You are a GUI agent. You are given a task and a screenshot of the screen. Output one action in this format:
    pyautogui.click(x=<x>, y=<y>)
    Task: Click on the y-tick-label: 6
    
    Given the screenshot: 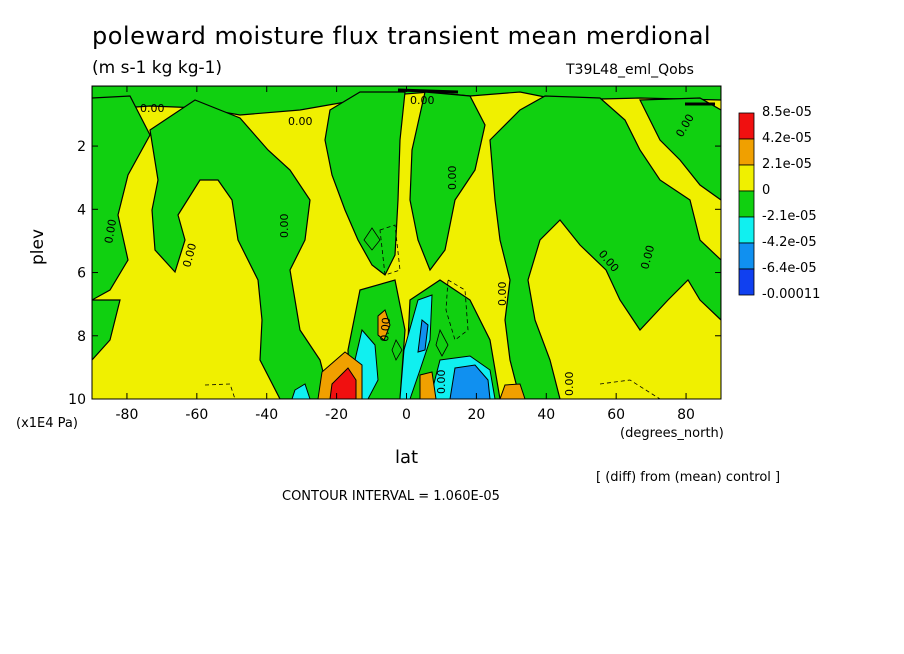 What is the action you would take?
    pyautogui.click(x=81, y=274)
    